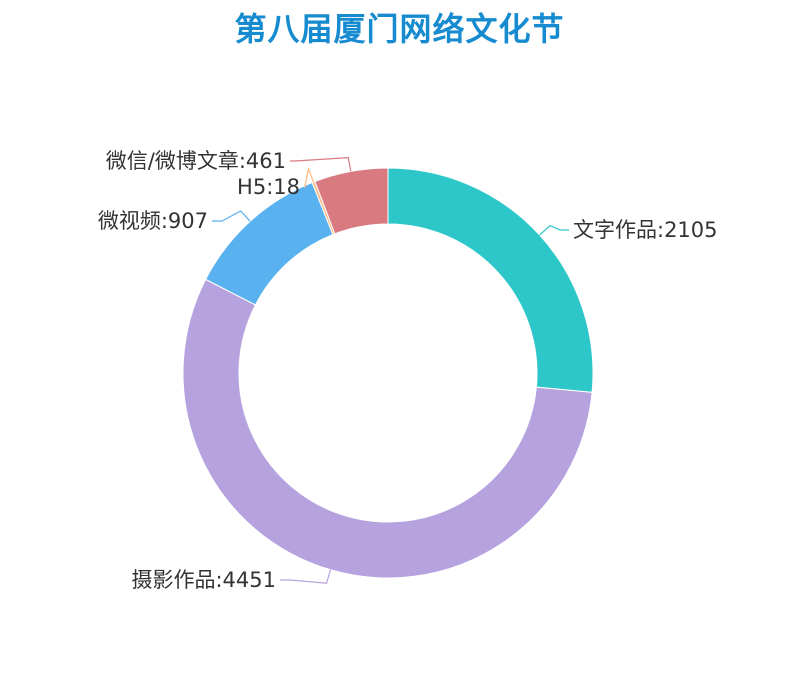  I want to click on chart-title: 第八届厦门网络文化节, so click(399, 29).